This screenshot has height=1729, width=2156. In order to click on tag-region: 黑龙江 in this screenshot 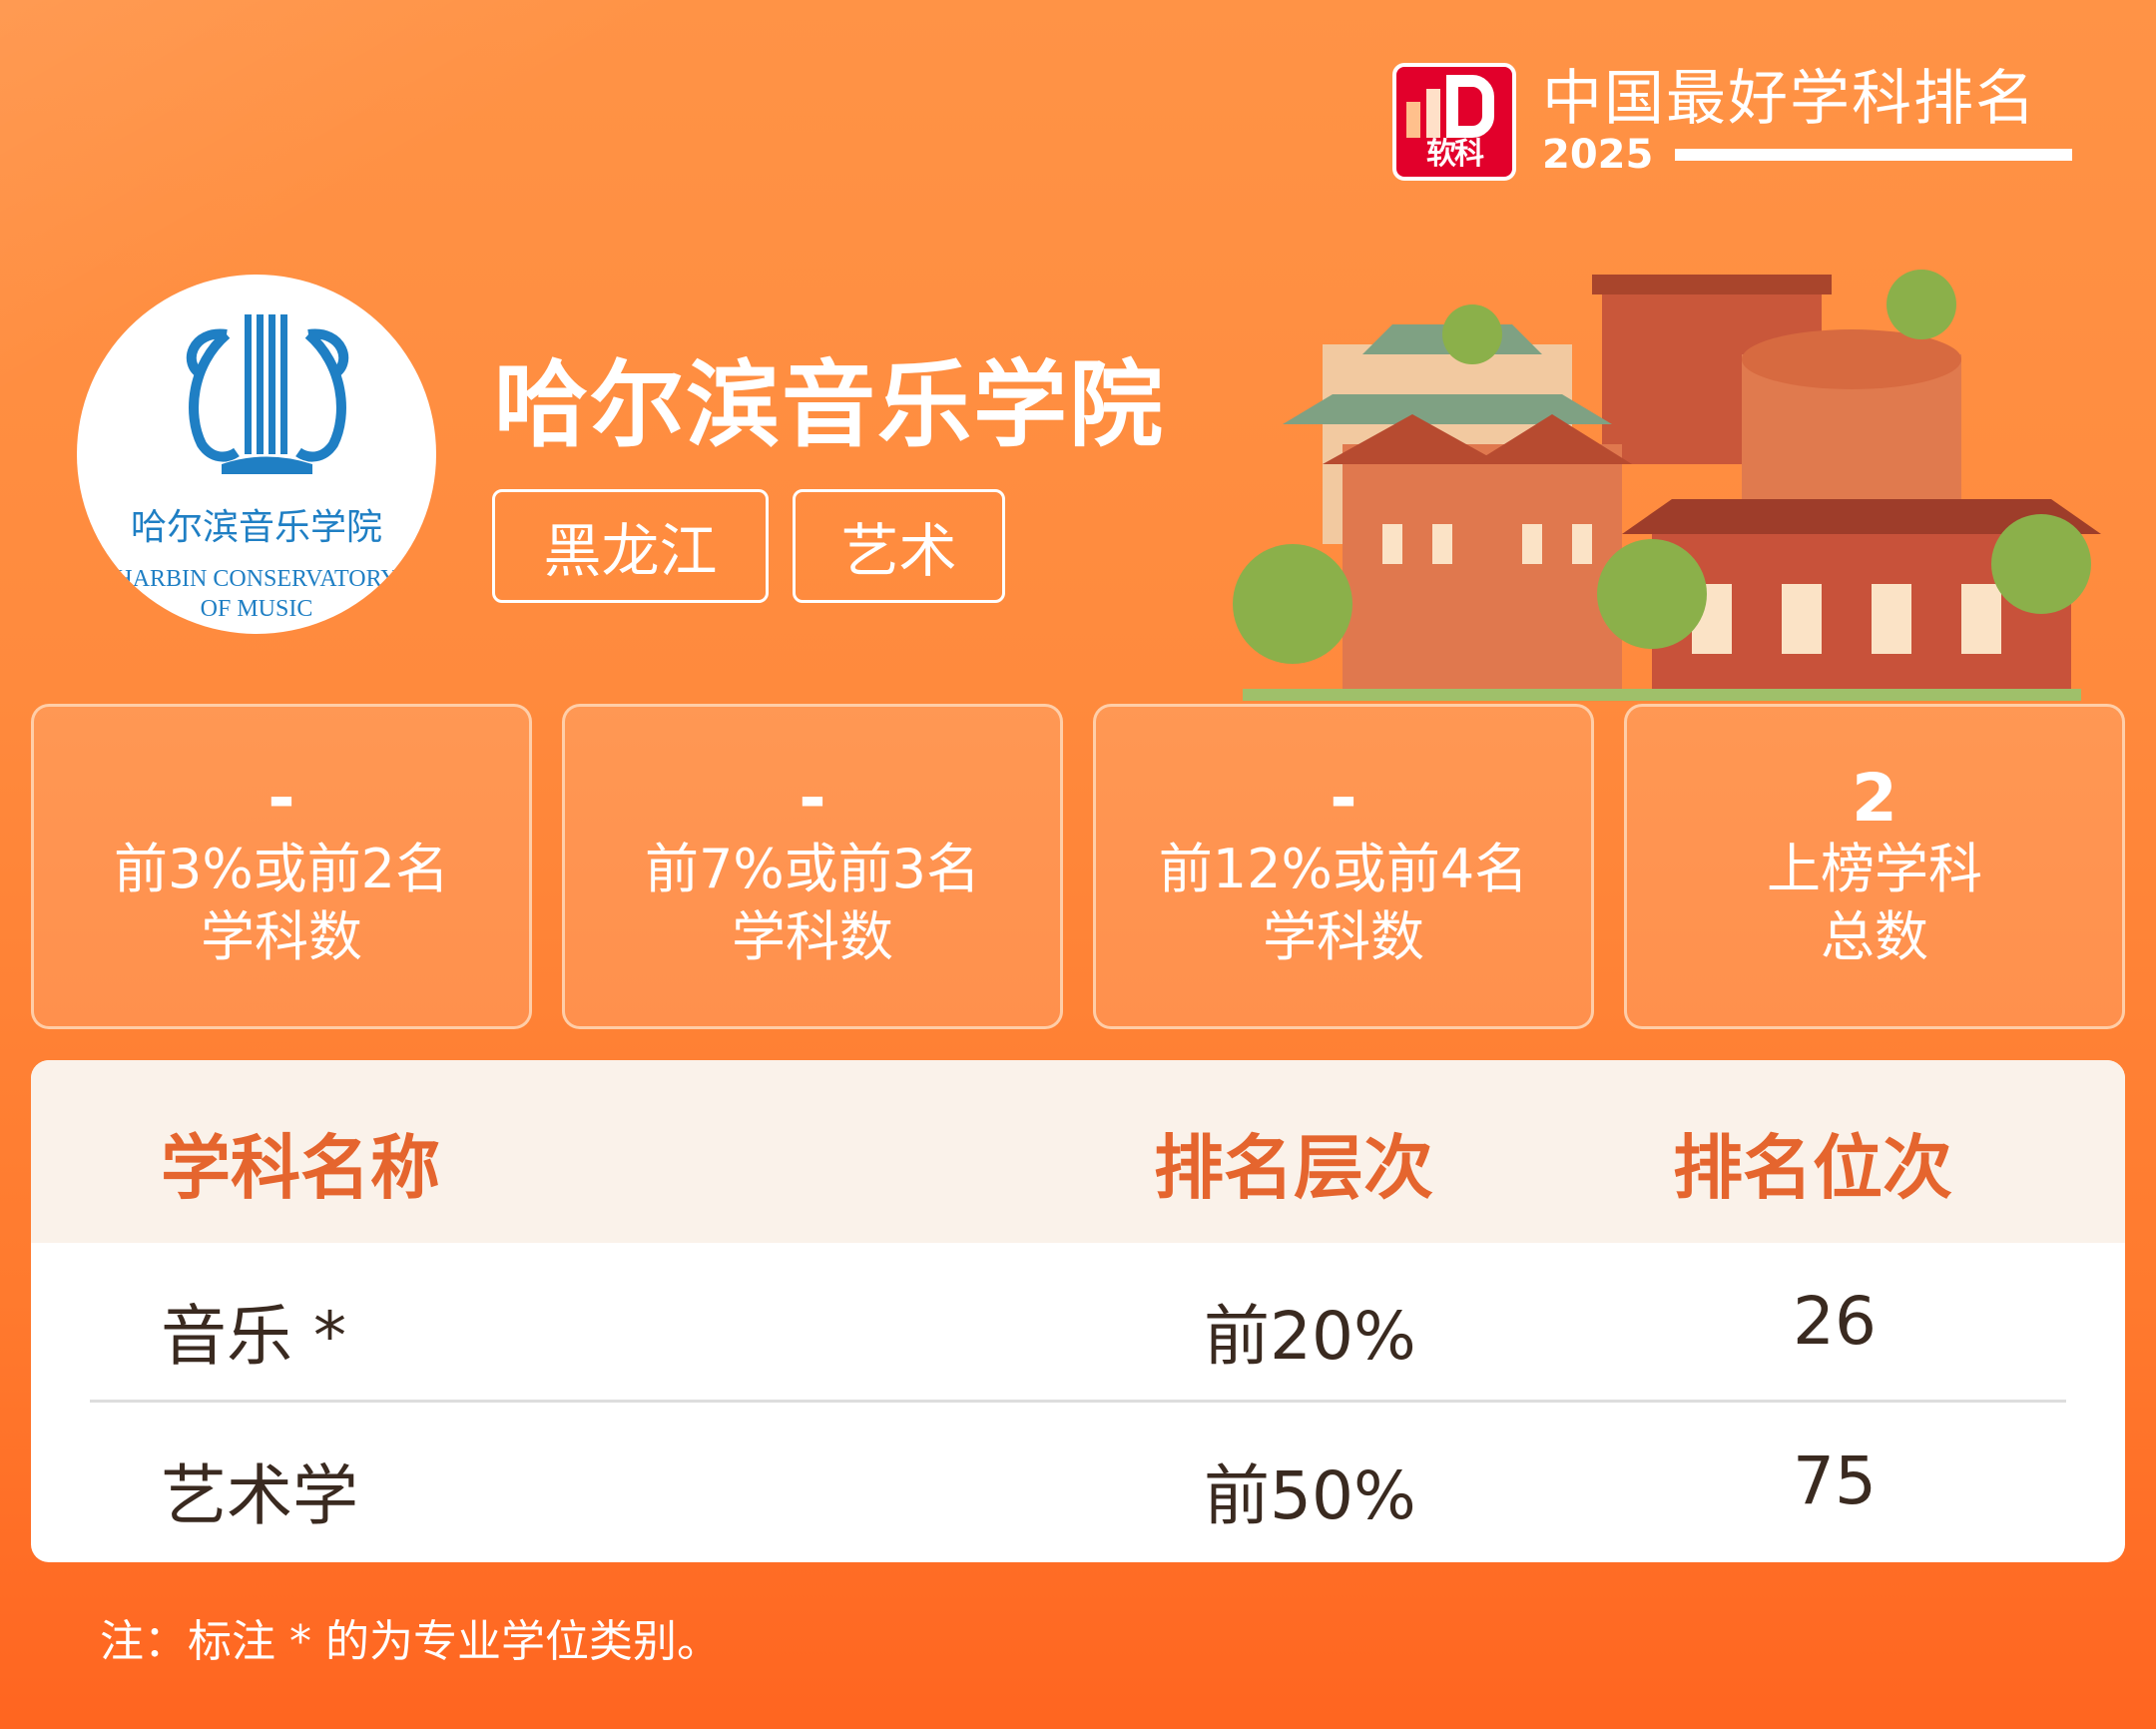, I will do `click(630, 546)`.